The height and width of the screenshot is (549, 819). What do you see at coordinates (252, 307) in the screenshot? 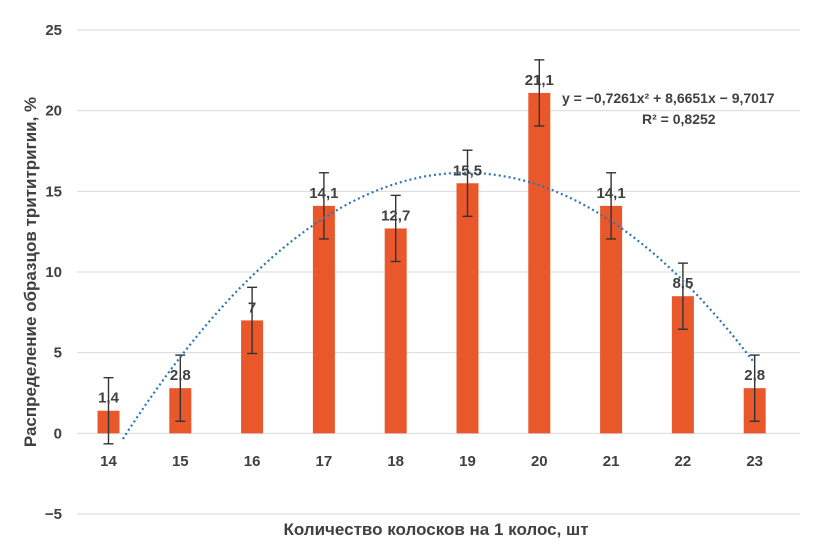
I see `data-label: 7` at bounding box center [252, 307].